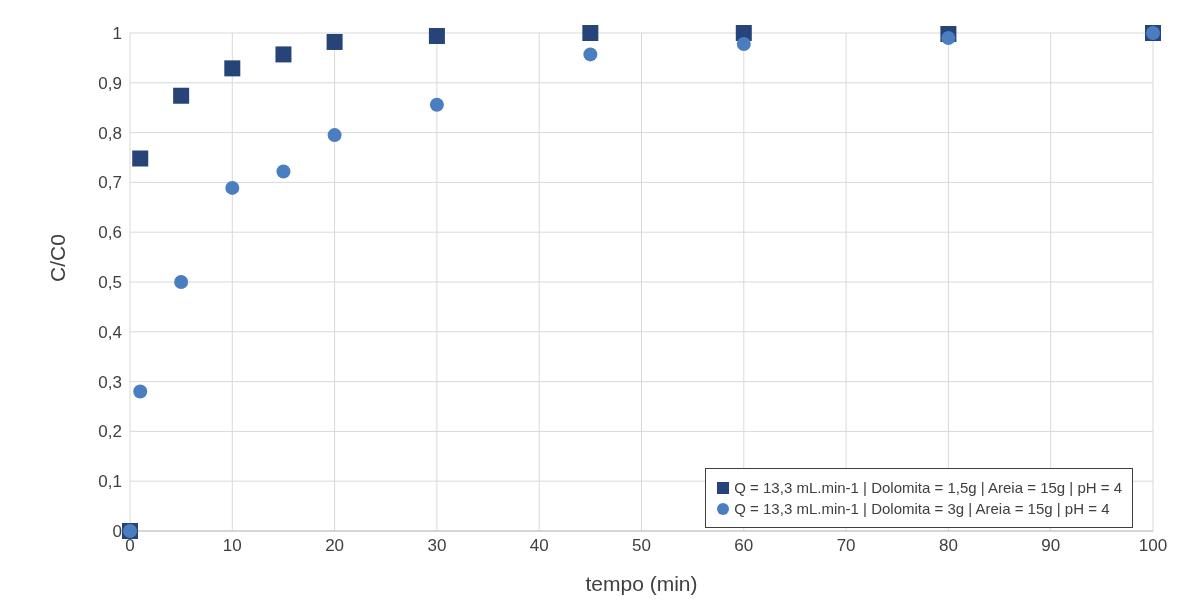  What do you see at coordinates (335, 546) in the screenshot?
I see `x-tick-label: 20` at bounding box center [335, 546].